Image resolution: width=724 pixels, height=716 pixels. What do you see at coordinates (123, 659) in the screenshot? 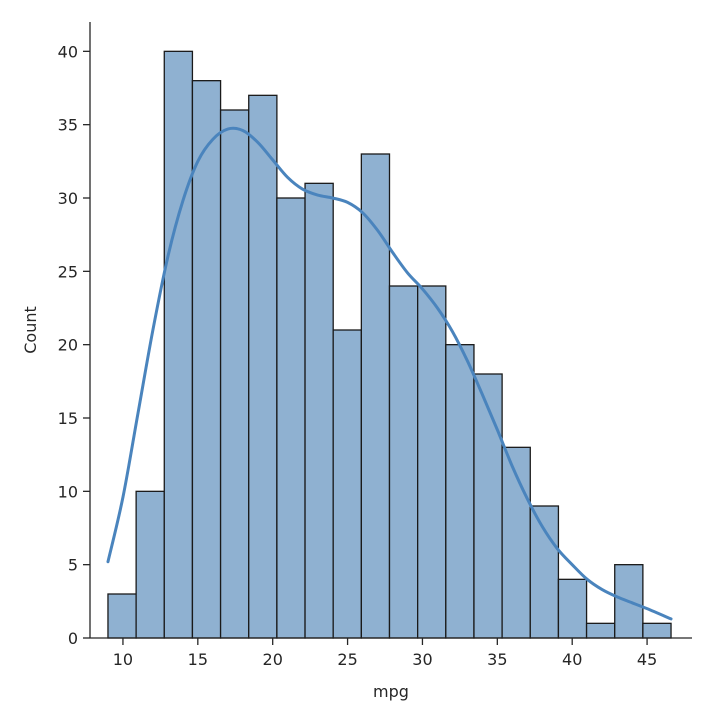
I see `x-tick-label: 10` at bounding box center [123, 659].